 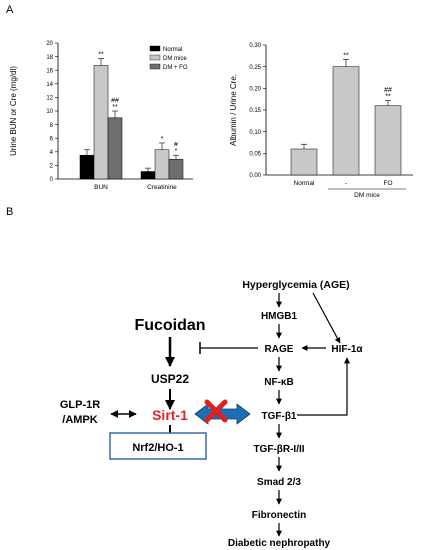 I want to click on panel-label-a: A, so click(x=10, y=10).